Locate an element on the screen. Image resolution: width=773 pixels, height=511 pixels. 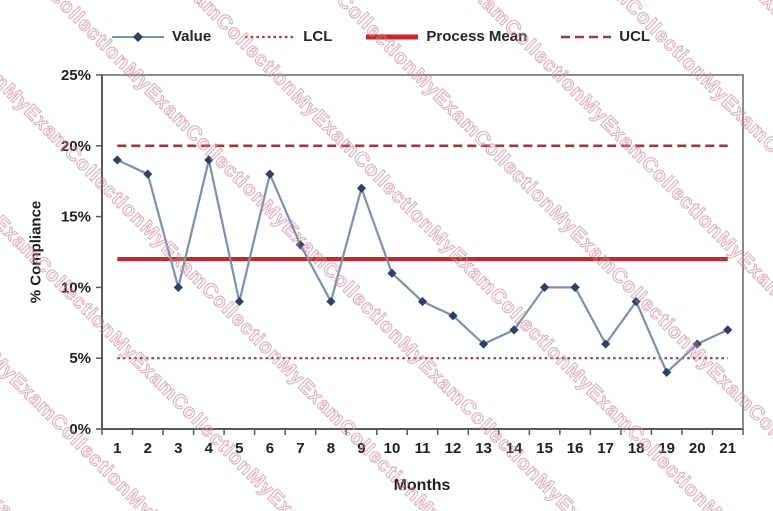
x-tick-label: 17 is located at coordinates (605, 448).